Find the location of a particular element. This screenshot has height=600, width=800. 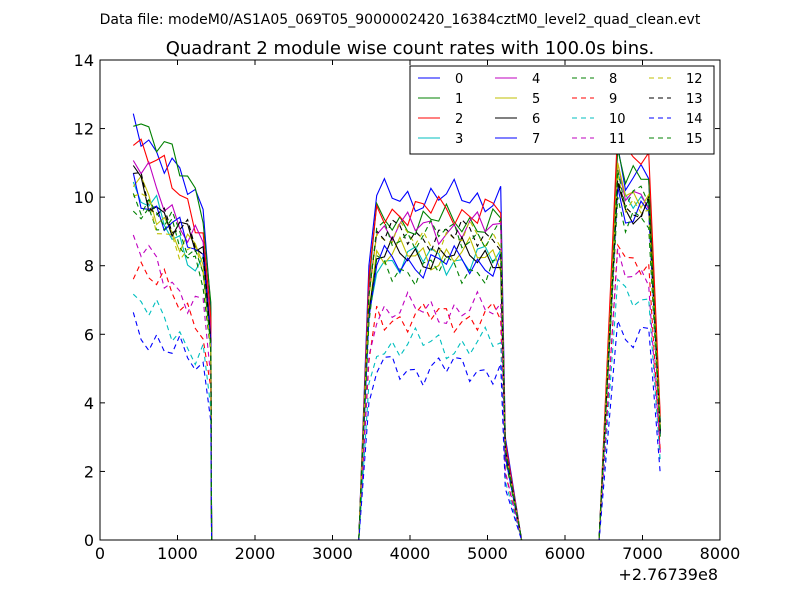

y-tick-label: 8 is located at coordinates (89, 266).